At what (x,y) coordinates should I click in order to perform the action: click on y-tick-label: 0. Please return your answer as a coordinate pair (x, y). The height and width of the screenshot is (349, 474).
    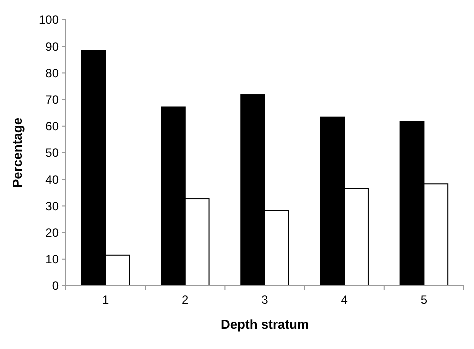
    Looking at the image, I should click on (56, 286).